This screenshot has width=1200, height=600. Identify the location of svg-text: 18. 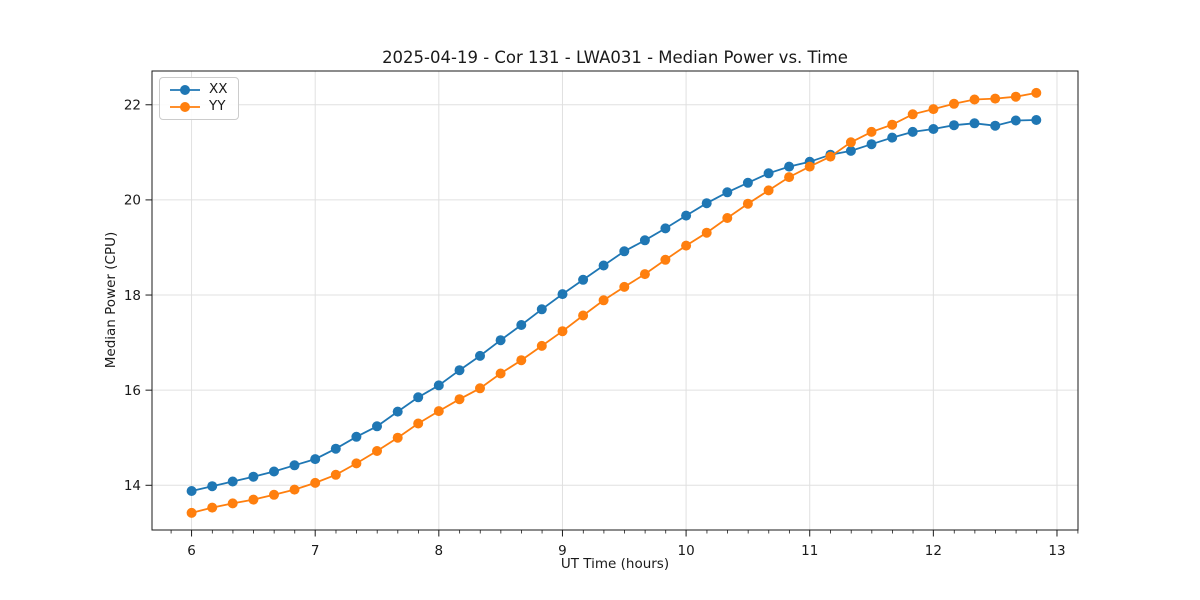
(132, 296).